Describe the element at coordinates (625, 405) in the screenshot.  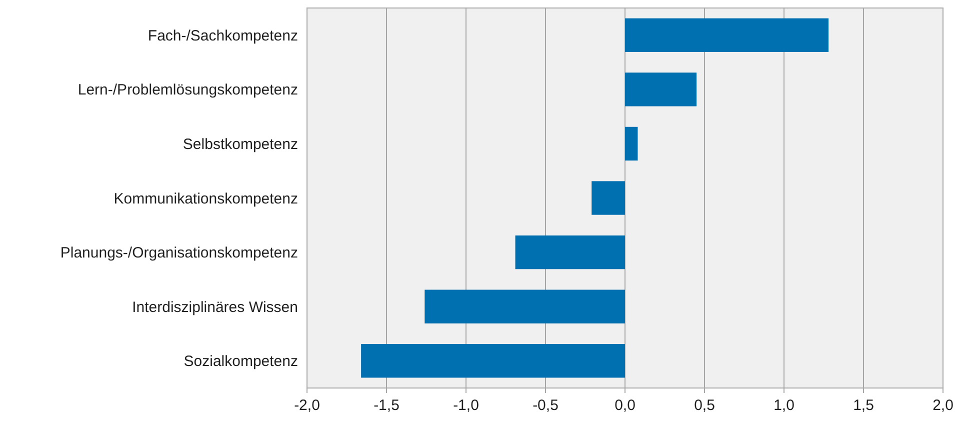
I see `x-tick-label: 0,0` at that location.